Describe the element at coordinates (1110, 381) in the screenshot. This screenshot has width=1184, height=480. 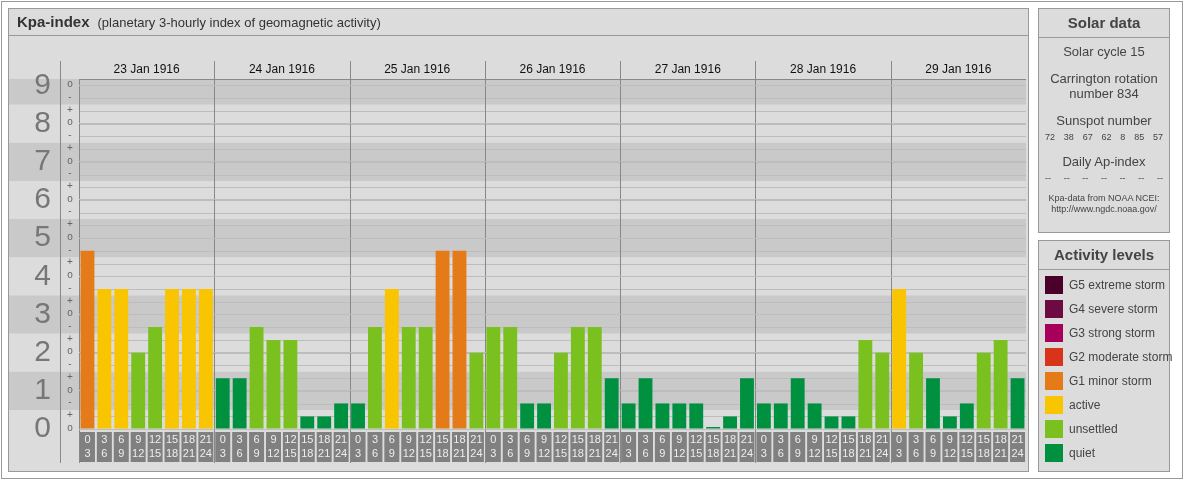
I see `legend-label: G1 minor storm` at that location.